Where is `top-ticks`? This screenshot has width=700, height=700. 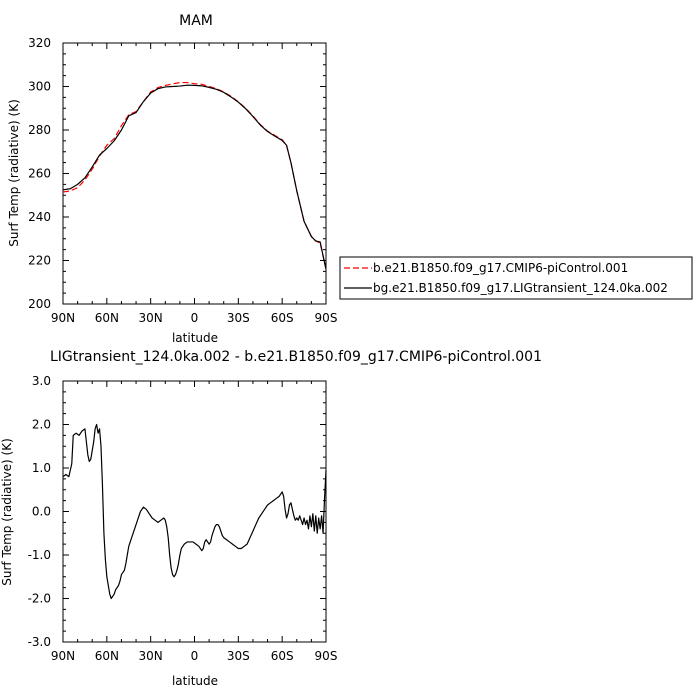 top-ticks is located at coordinates (194, 173).